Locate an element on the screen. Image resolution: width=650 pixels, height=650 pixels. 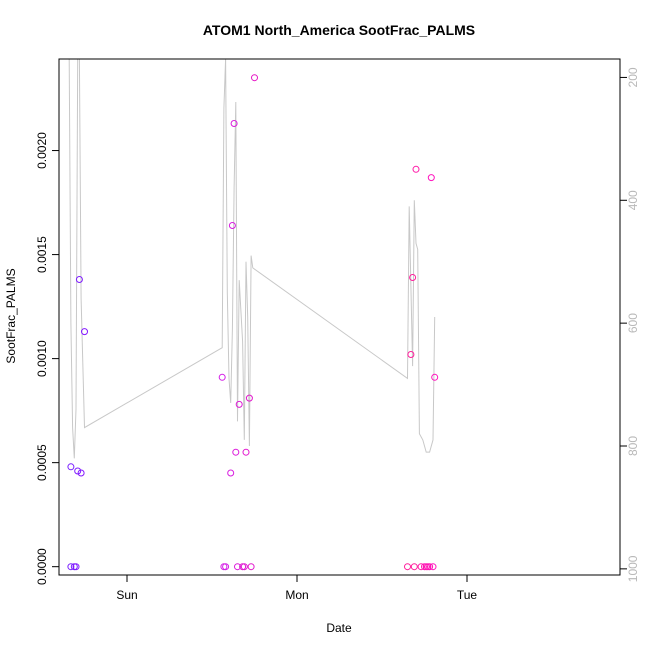
y-tick-label-1: 0.0005 is located at coordinates (42, 462).